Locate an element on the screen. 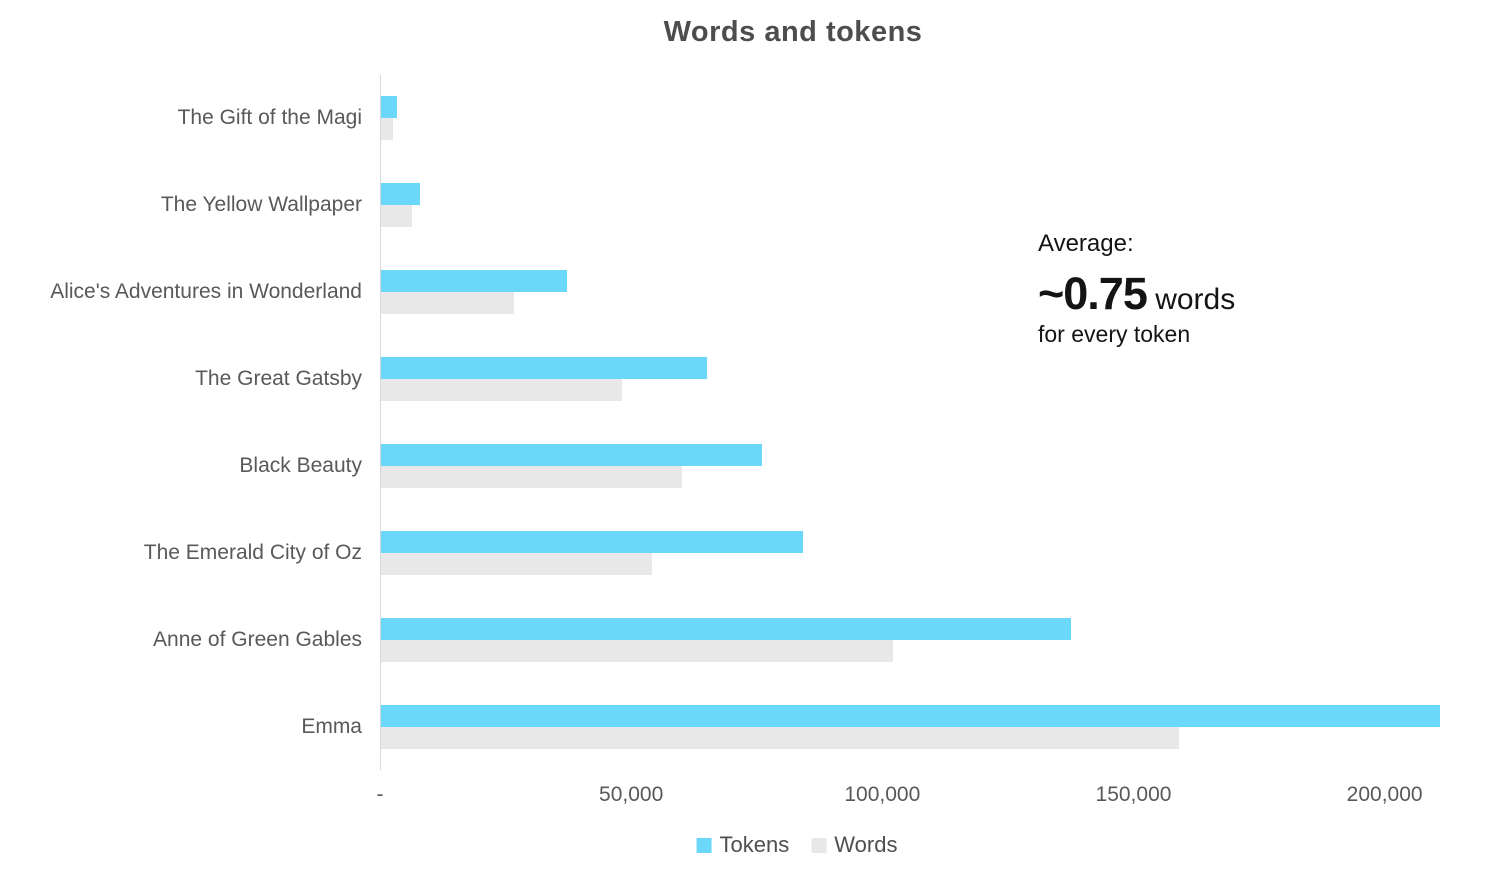 Image resolution: width=1500 pixels, height=880 pixels. annotation-ratio-value: ~0.75 is located at coordinates (1093, 293).